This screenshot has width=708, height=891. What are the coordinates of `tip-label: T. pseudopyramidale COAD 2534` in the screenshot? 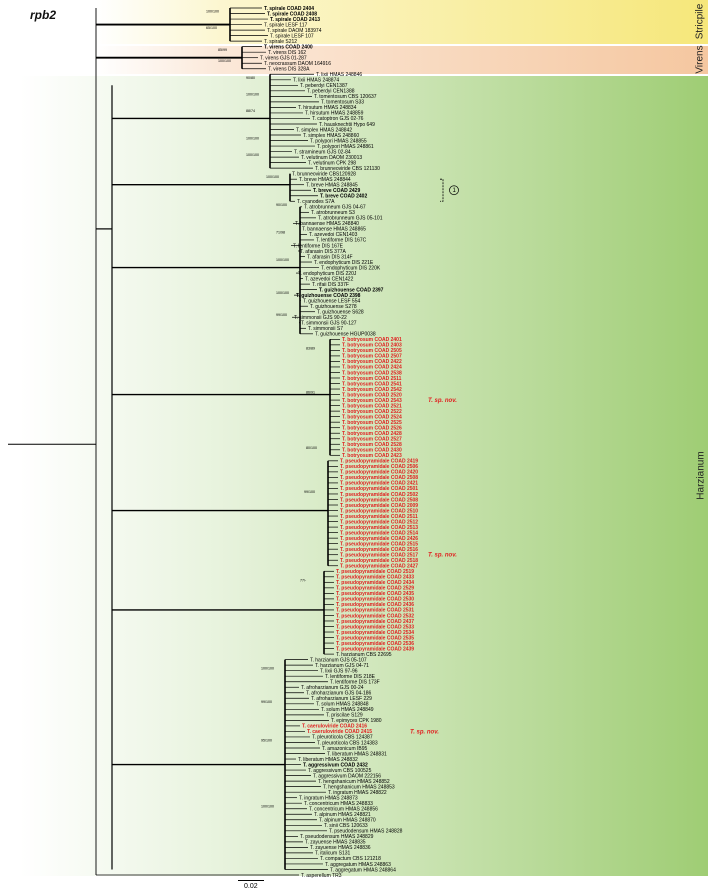 It's located at (375, 633).